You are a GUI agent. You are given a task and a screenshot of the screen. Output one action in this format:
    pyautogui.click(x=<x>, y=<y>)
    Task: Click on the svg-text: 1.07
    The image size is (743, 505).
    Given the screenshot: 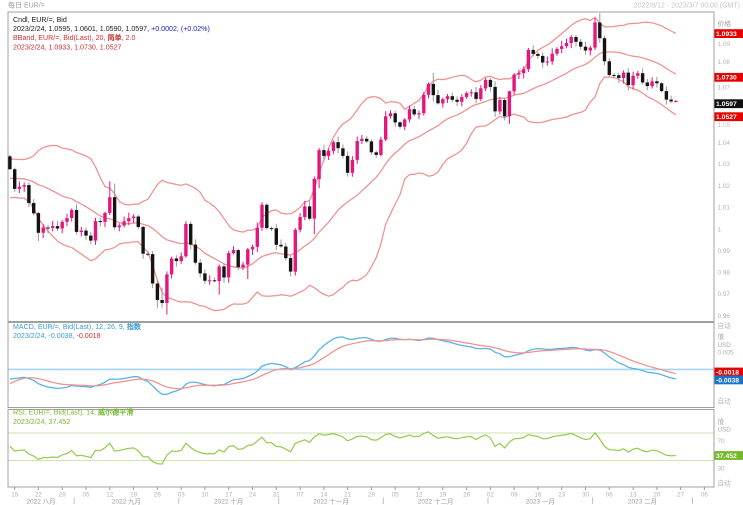 What is the action you would take?
    pyautogui.click(x=724, y=88)
    